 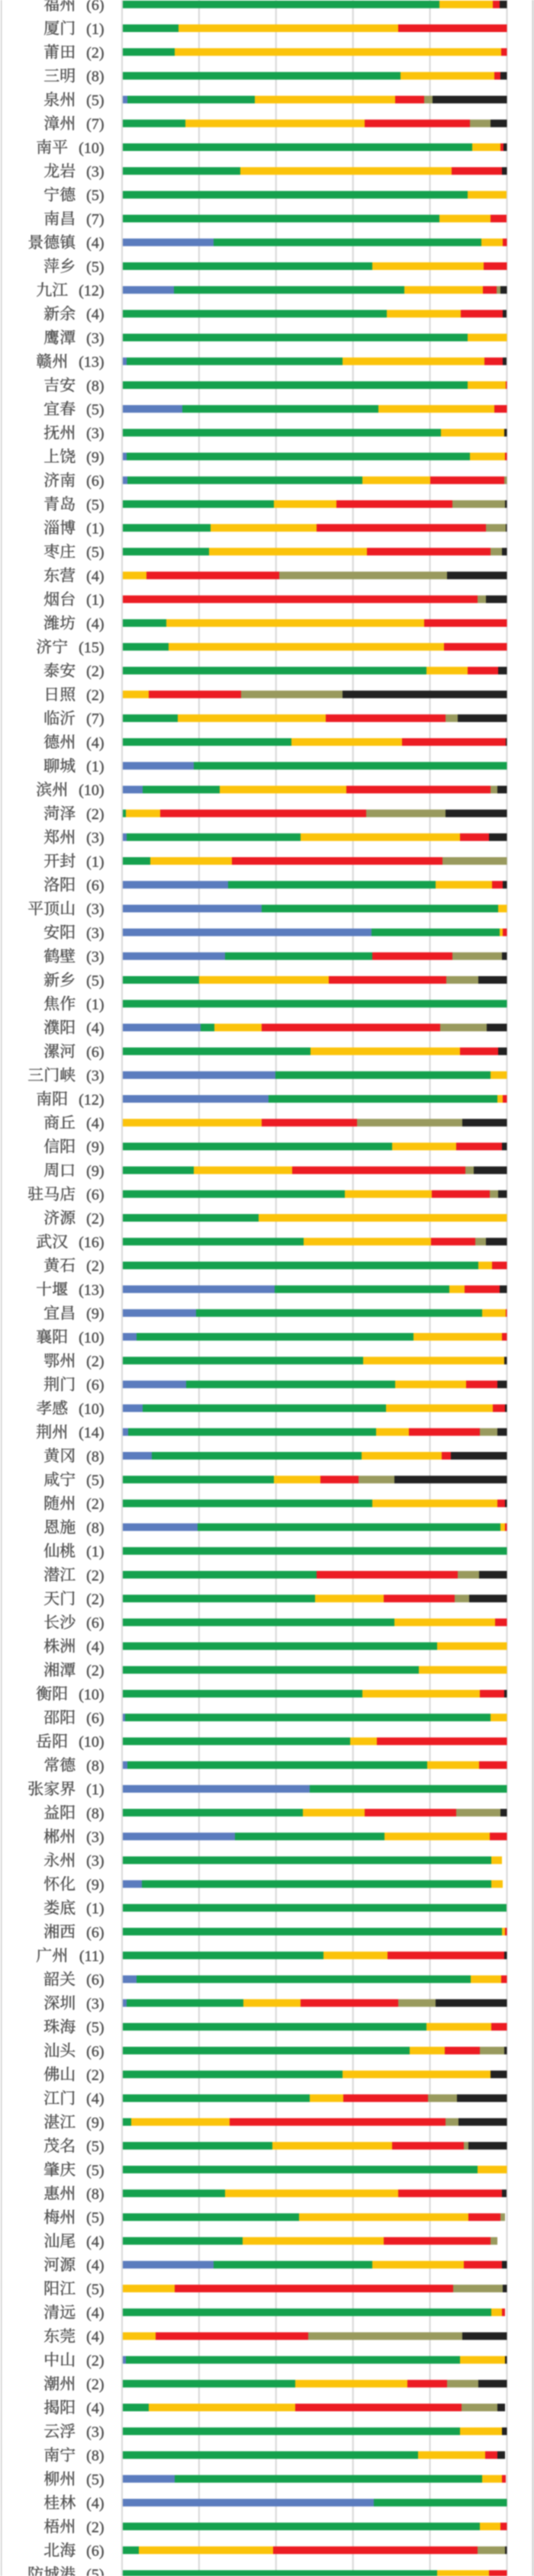 What do you see at coordinates (92, 1433) in the screenshot?
I see `svg-text: (14)` at bounding box center [92, 1433].